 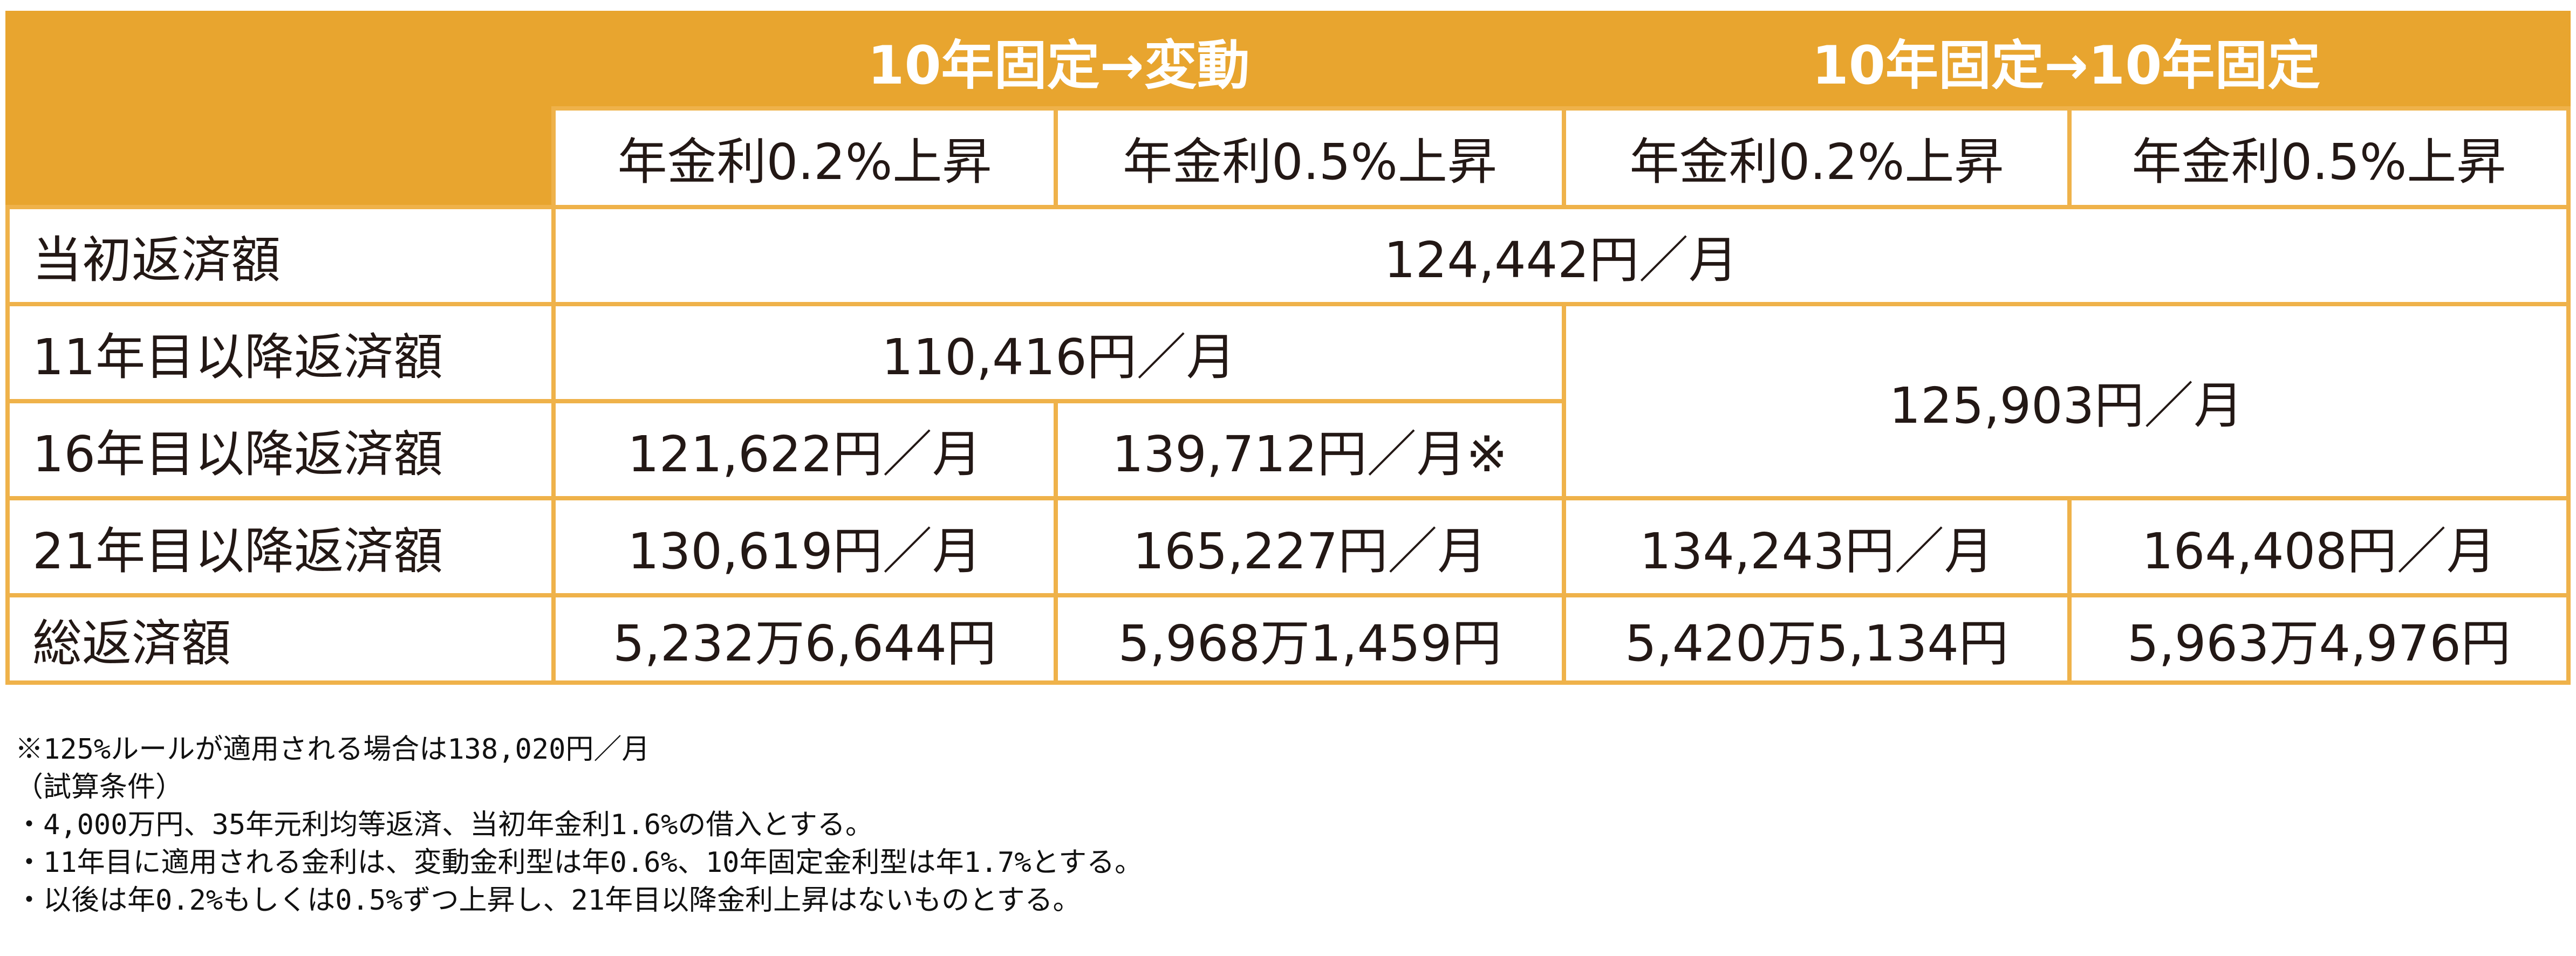 What do you see at coordinates (444, 825) in the screenshot?
I see `note-loan-conditions: ・4,000万円、35年元利均等返済、当初年金利1.6%の借入とする。` at bounding box center [444, 825].